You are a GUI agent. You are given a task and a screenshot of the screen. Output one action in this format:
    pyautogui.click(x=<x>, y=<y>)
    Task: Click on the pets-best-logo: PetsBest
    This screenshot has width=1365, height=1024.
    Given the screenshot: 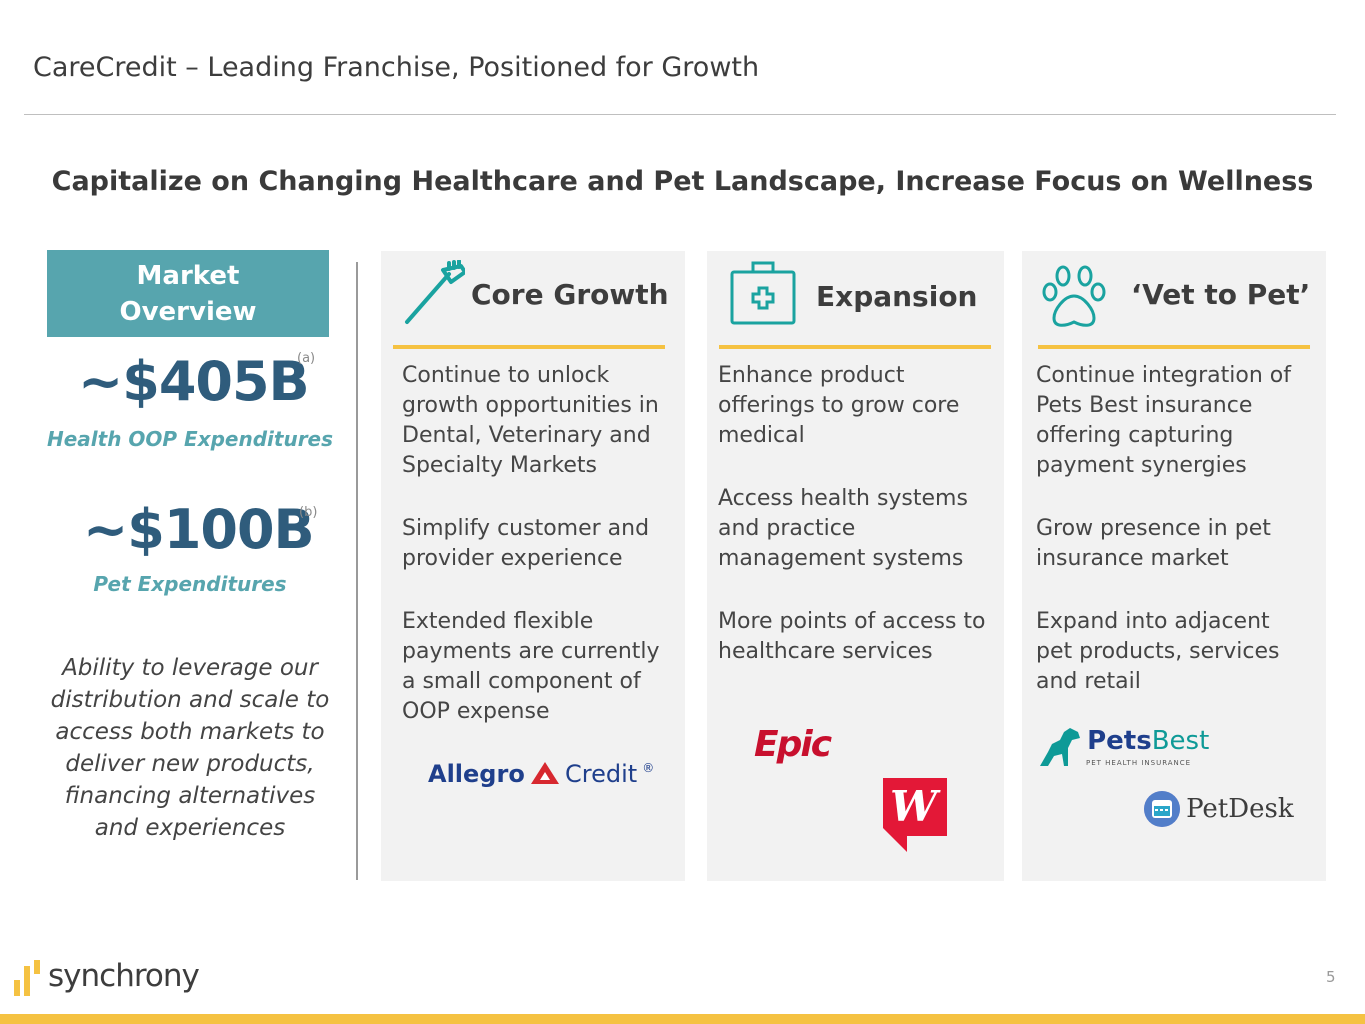 What is the action you would take?
    pyautogui.click(x=1123, y=747)
    